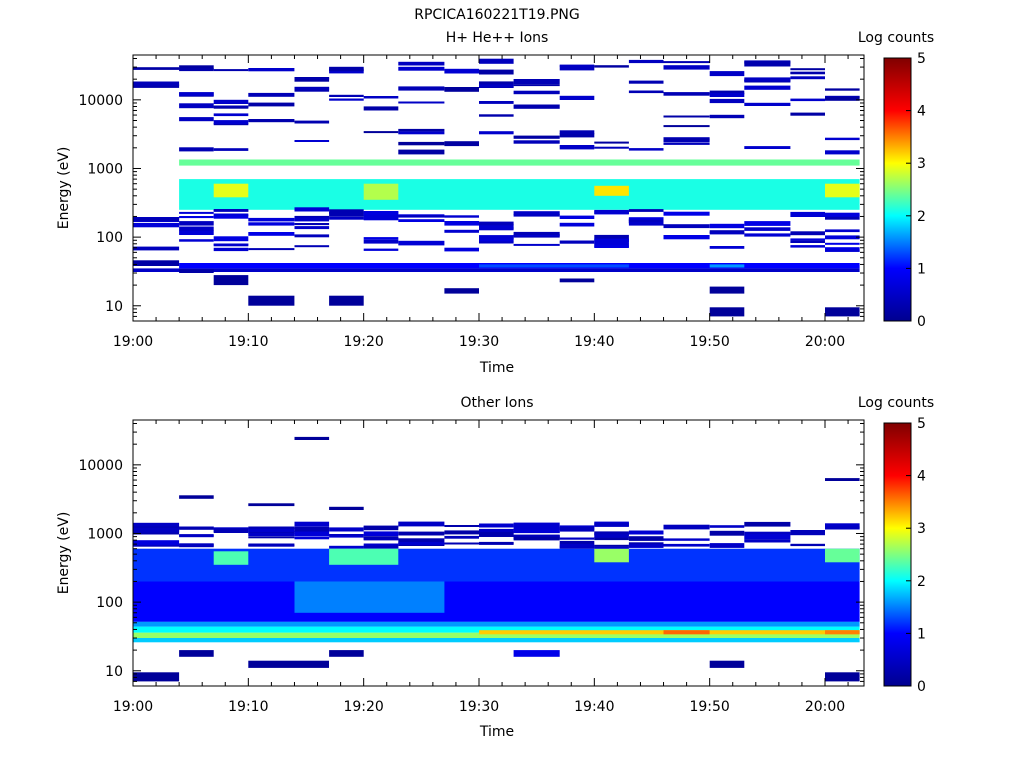 This screenshot has width=1024, height=768. Describe the element at coordinates (921, 424) in the screenshot. I see `colorbar-tick-label: 5` at that location.